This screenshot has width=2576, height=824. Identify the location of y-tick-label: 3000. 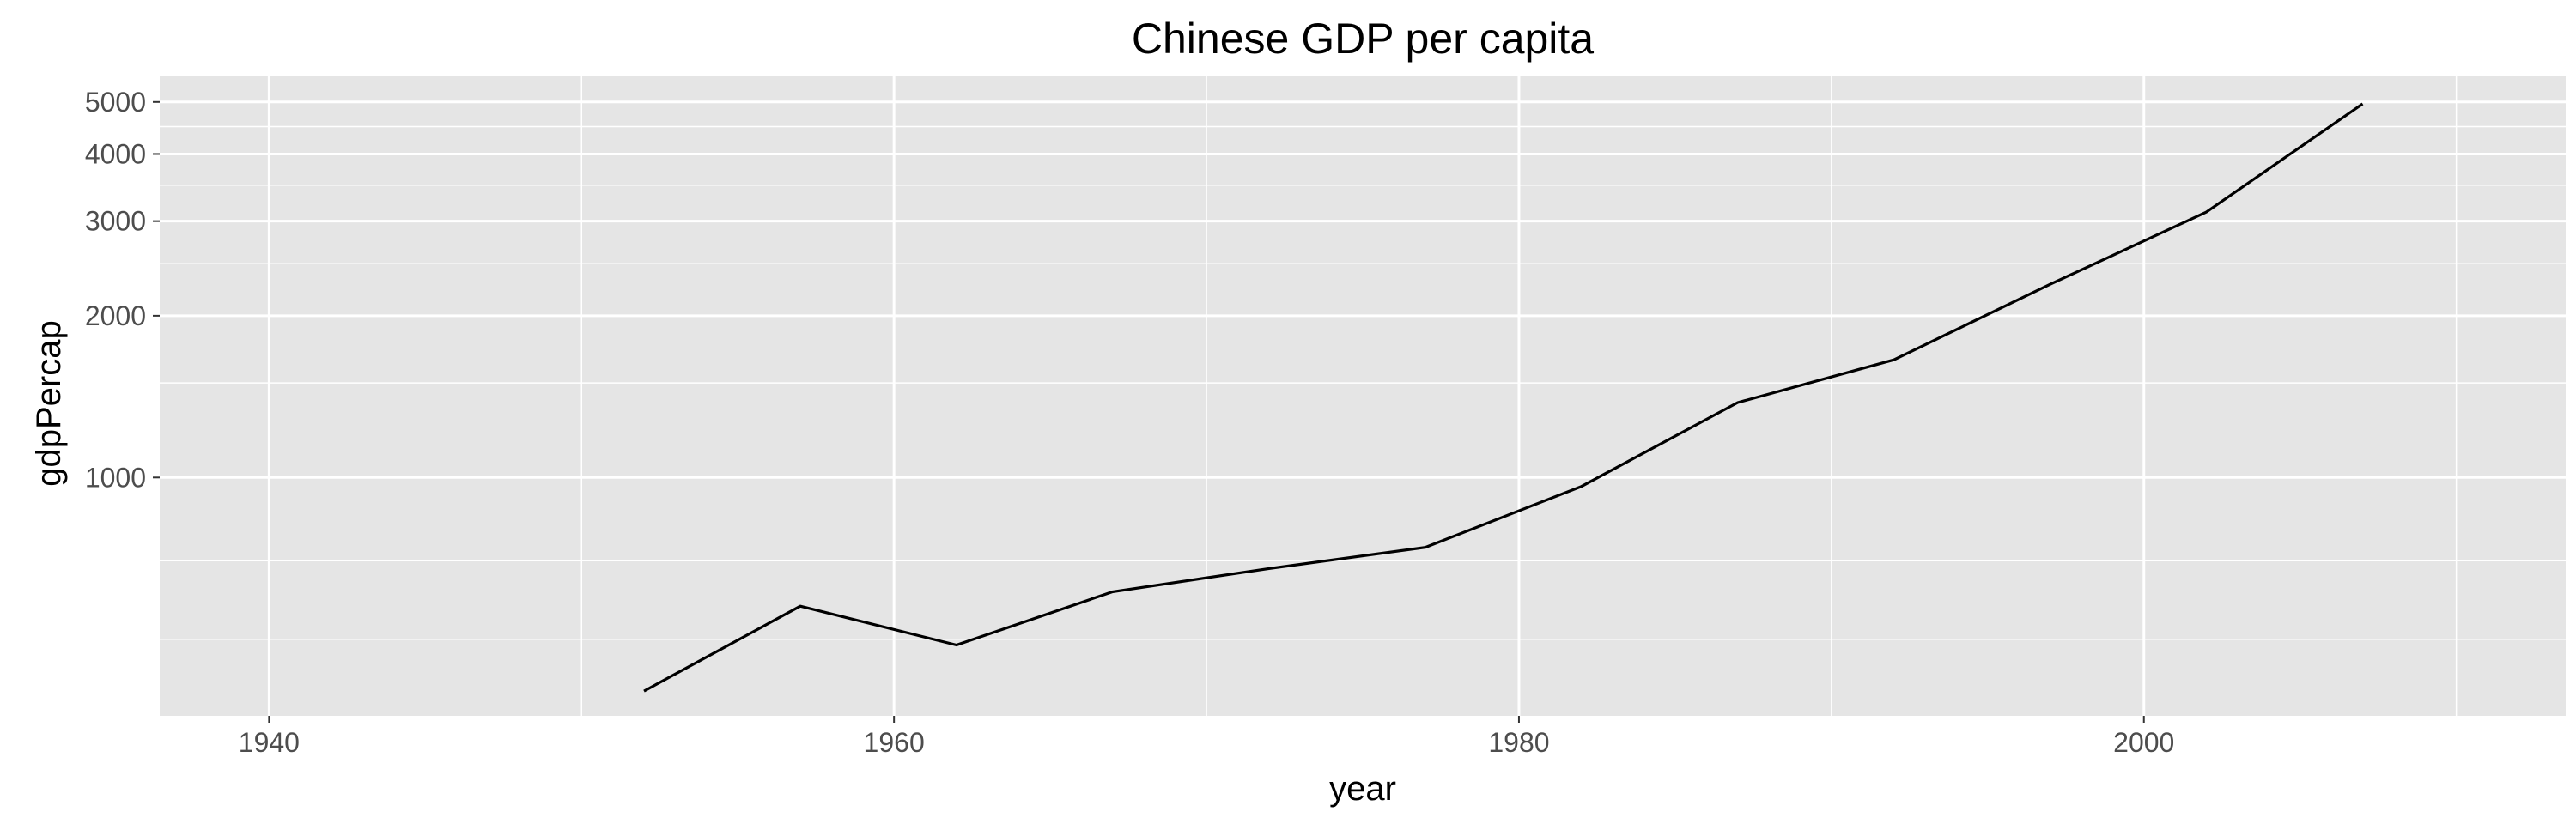
(116, 221).